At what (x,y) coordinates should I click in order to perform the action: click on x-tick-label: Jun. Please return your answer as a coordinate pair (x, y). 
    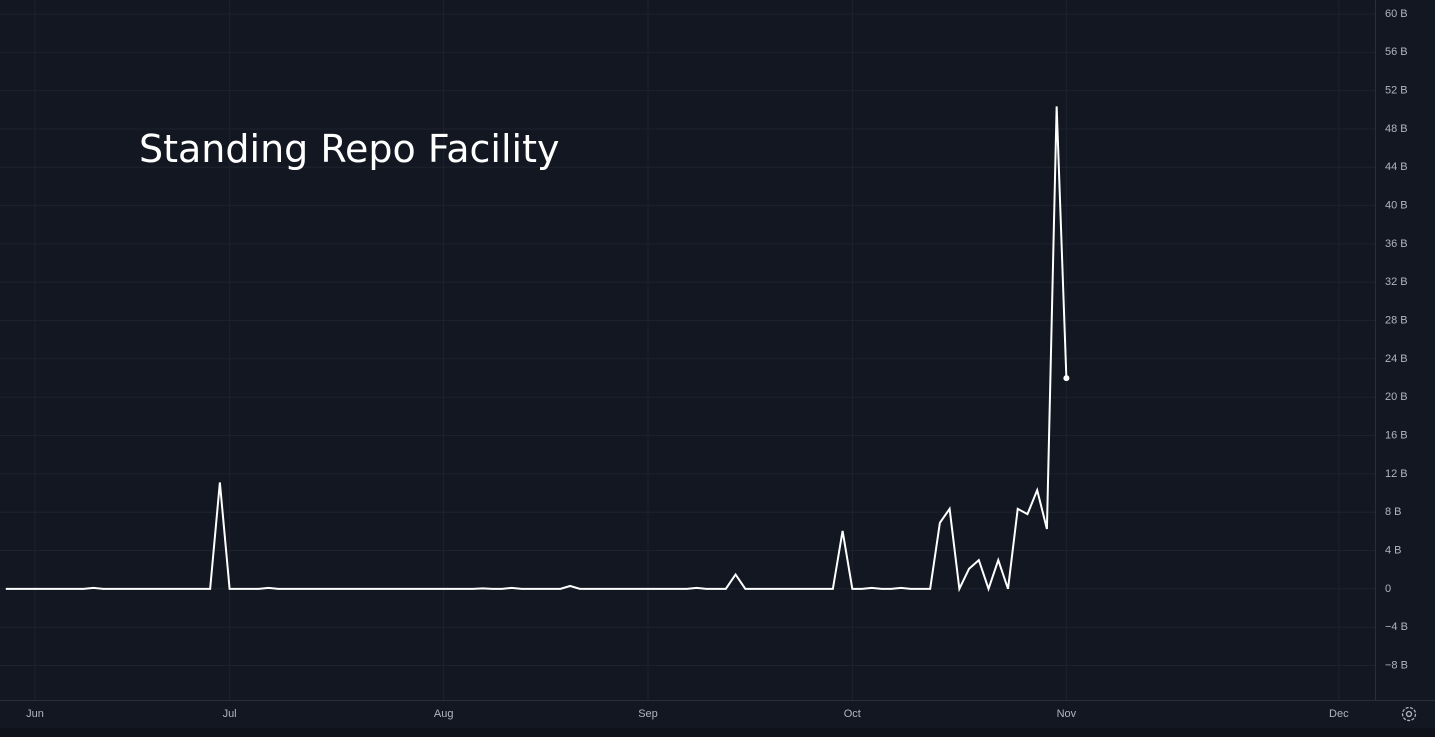
    Looking at the image, I should click on (35, 714).